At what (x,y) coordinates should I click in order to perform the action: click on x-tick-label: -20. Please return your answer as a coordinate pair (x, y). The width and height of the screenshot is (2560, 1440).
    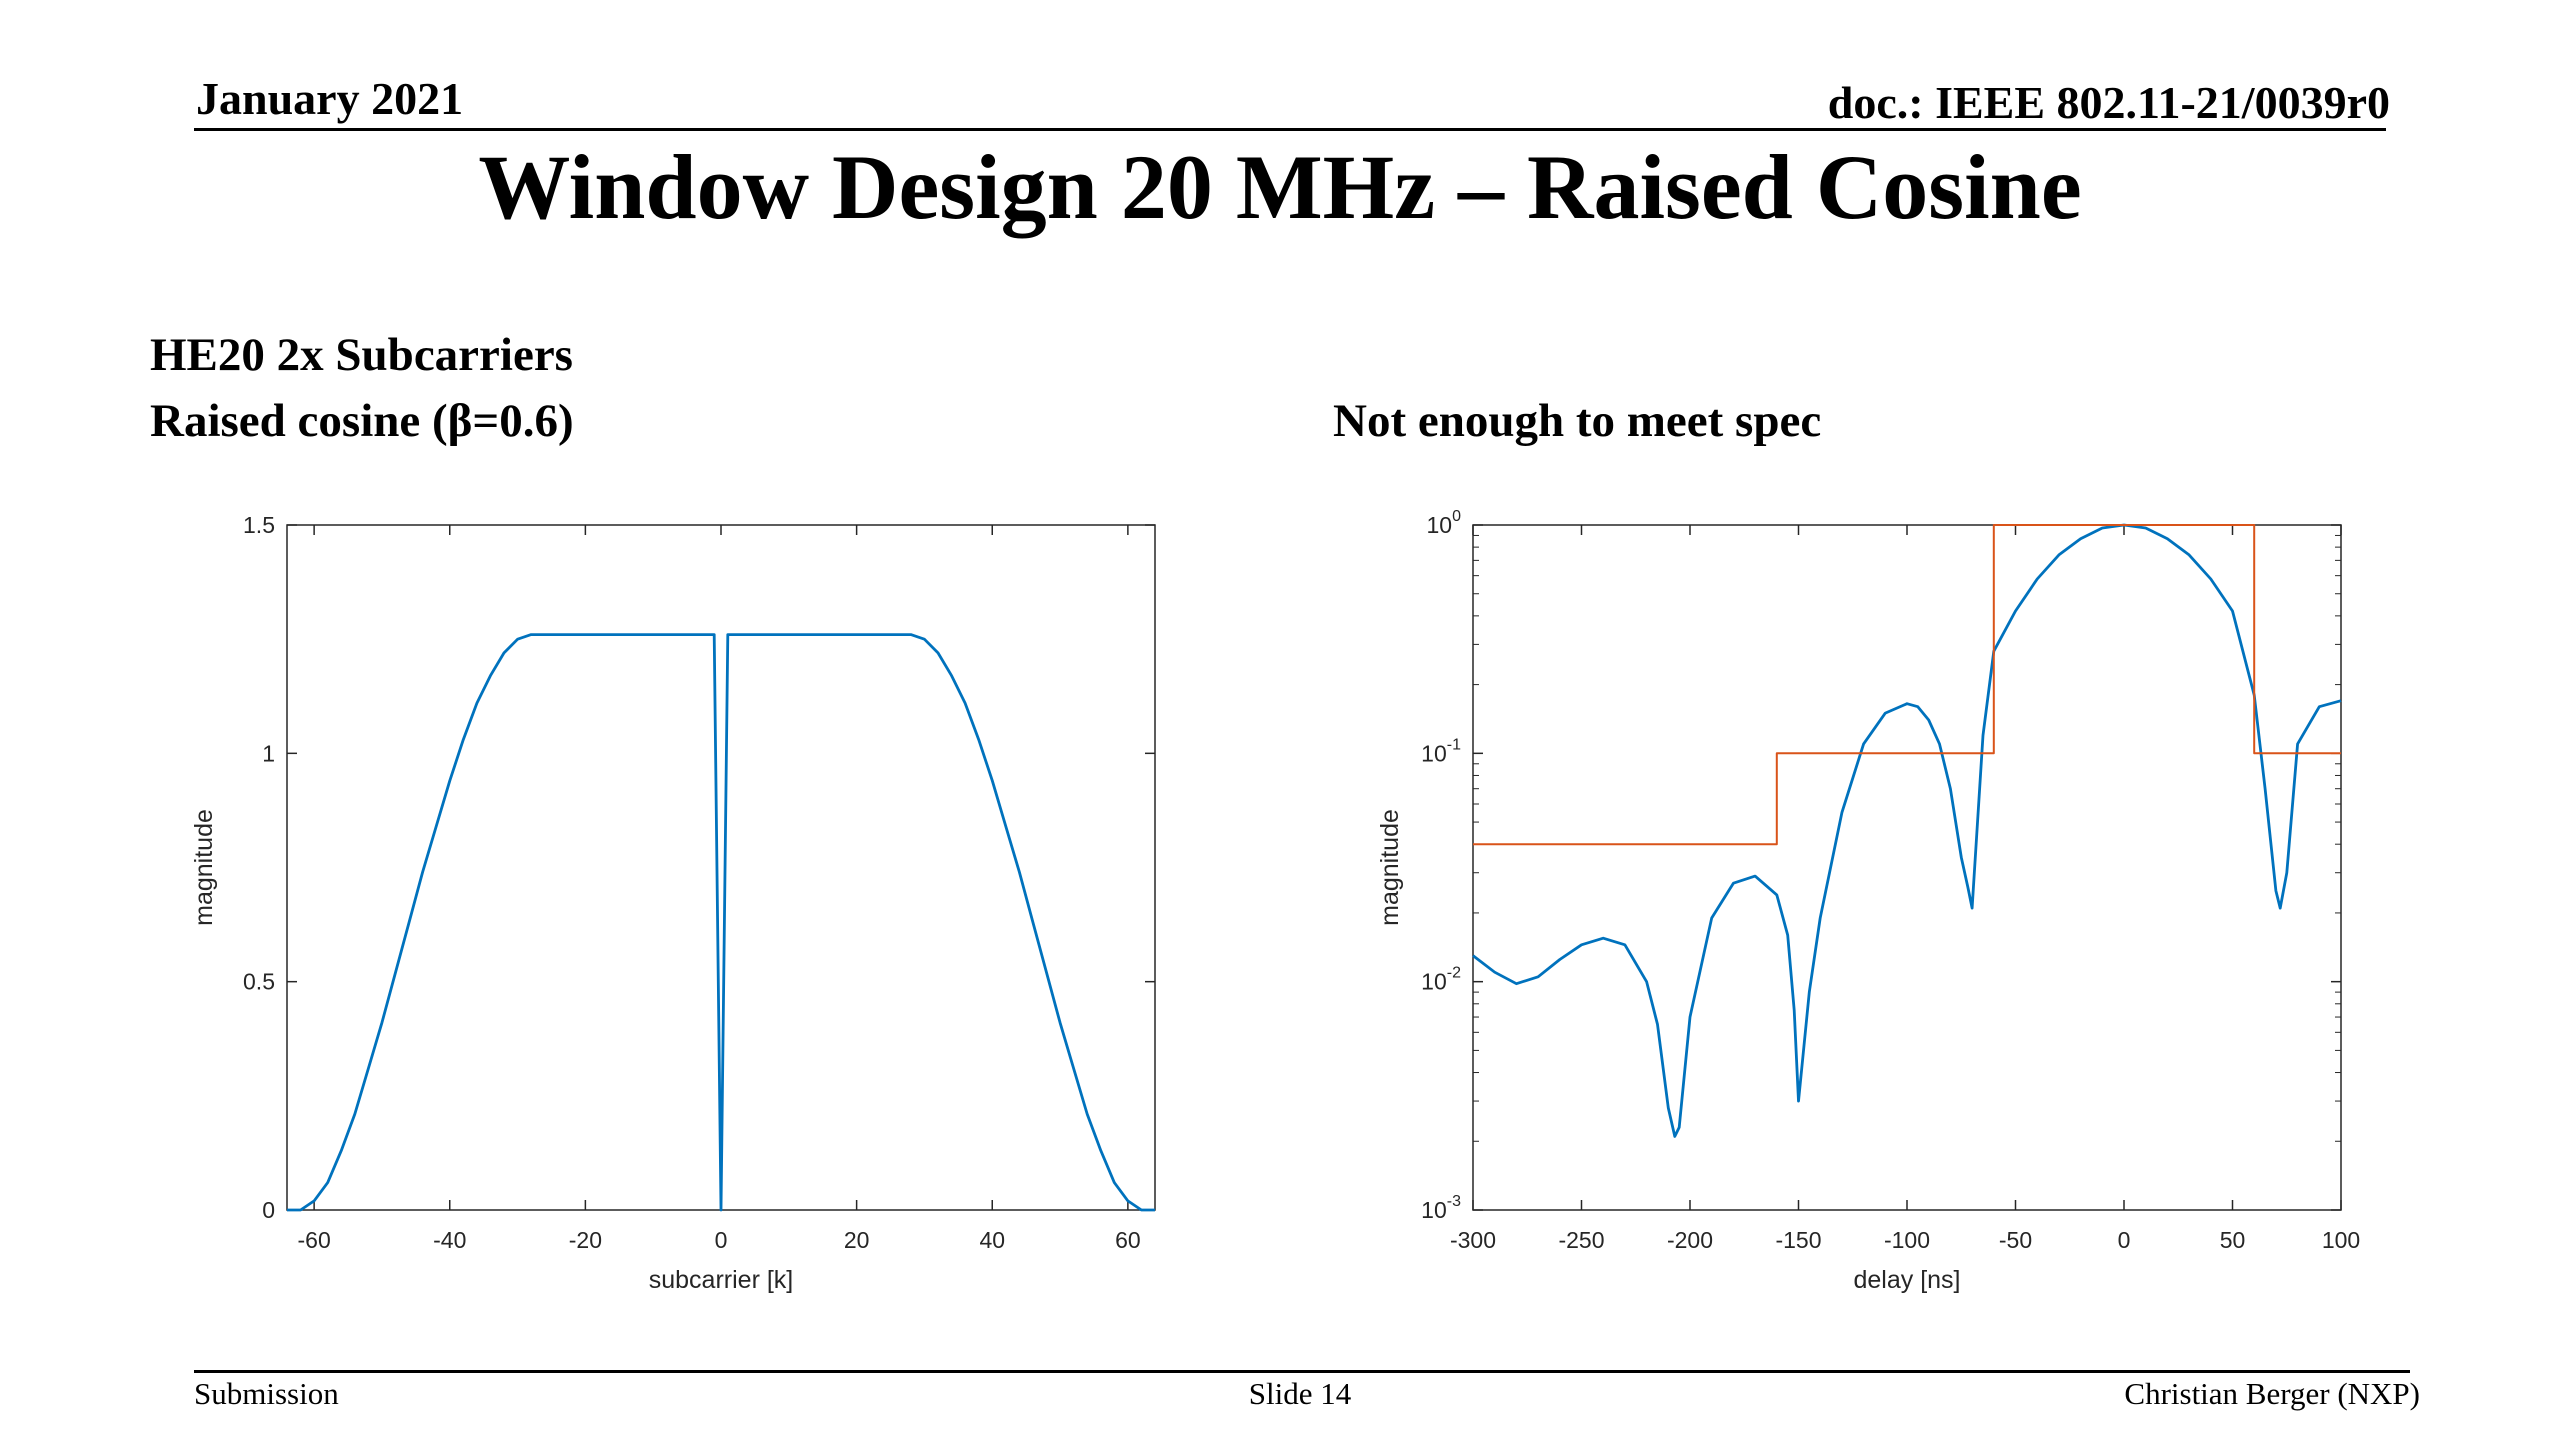
    Looking at the image, I should click on (585, 1240).